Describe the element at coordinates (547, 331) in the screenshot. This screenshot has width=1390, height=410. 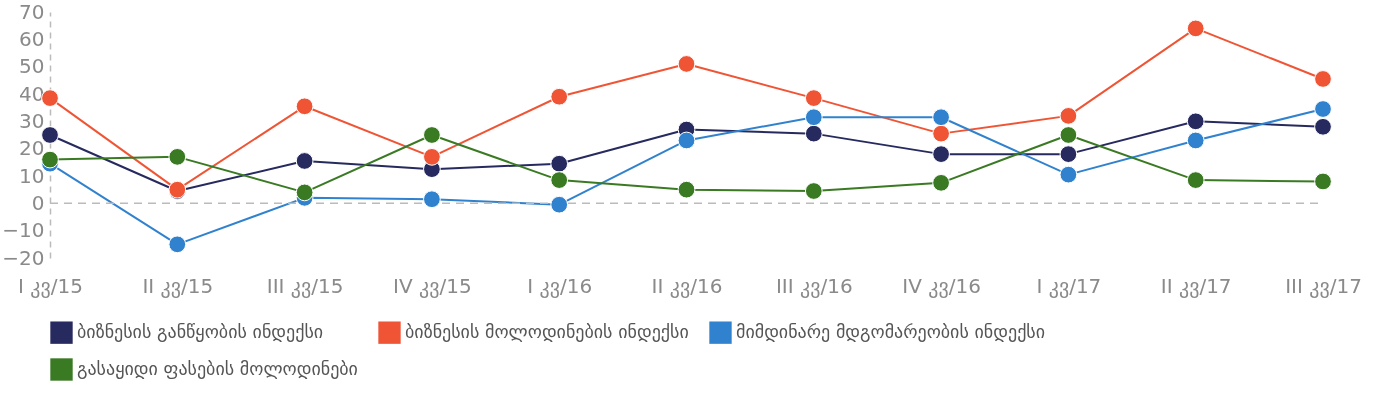
I see `legend-label: ბიზნესის მოლოდინების ინდექსი` at that location.